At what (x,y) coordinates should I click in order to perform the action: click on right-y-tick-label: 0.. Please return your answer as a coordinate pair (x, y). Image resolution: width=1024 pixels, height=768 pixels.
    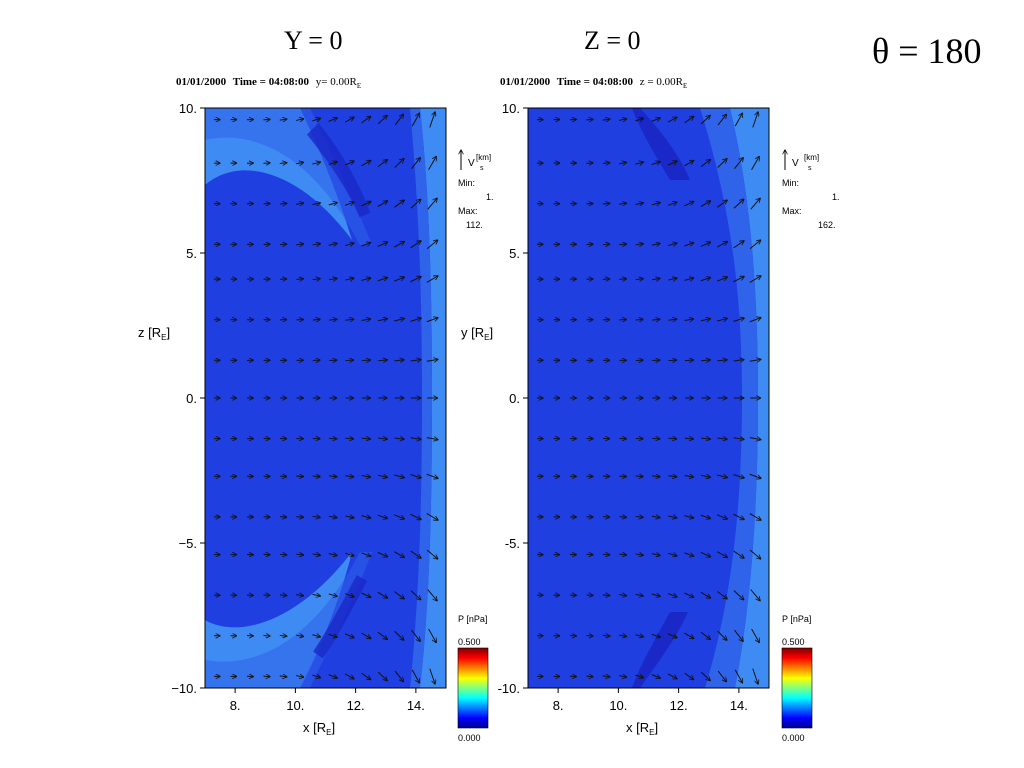
    Looking at the image, I should click on (514, 398).